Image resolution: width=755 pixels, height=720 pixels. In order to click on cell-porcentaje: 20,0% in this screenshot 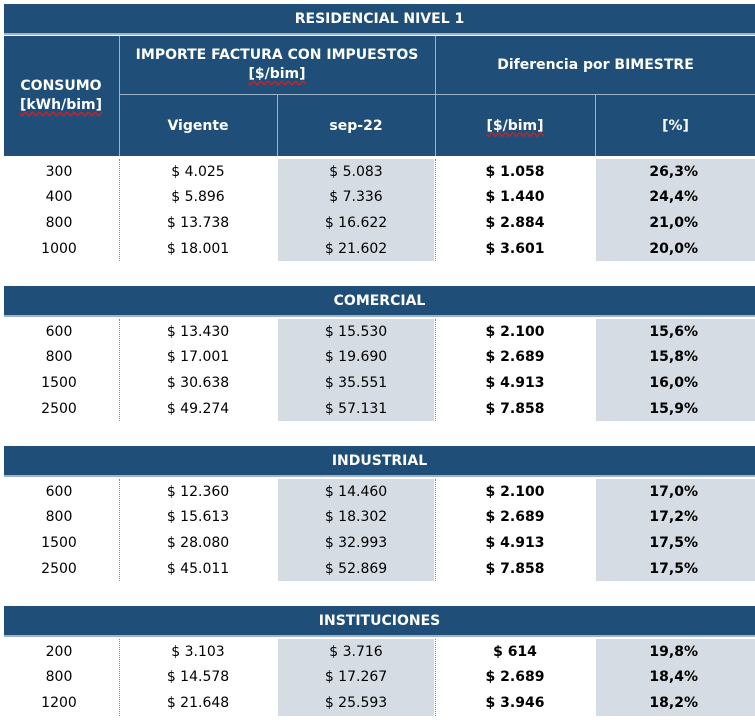, I will do `click(675, 248)`.